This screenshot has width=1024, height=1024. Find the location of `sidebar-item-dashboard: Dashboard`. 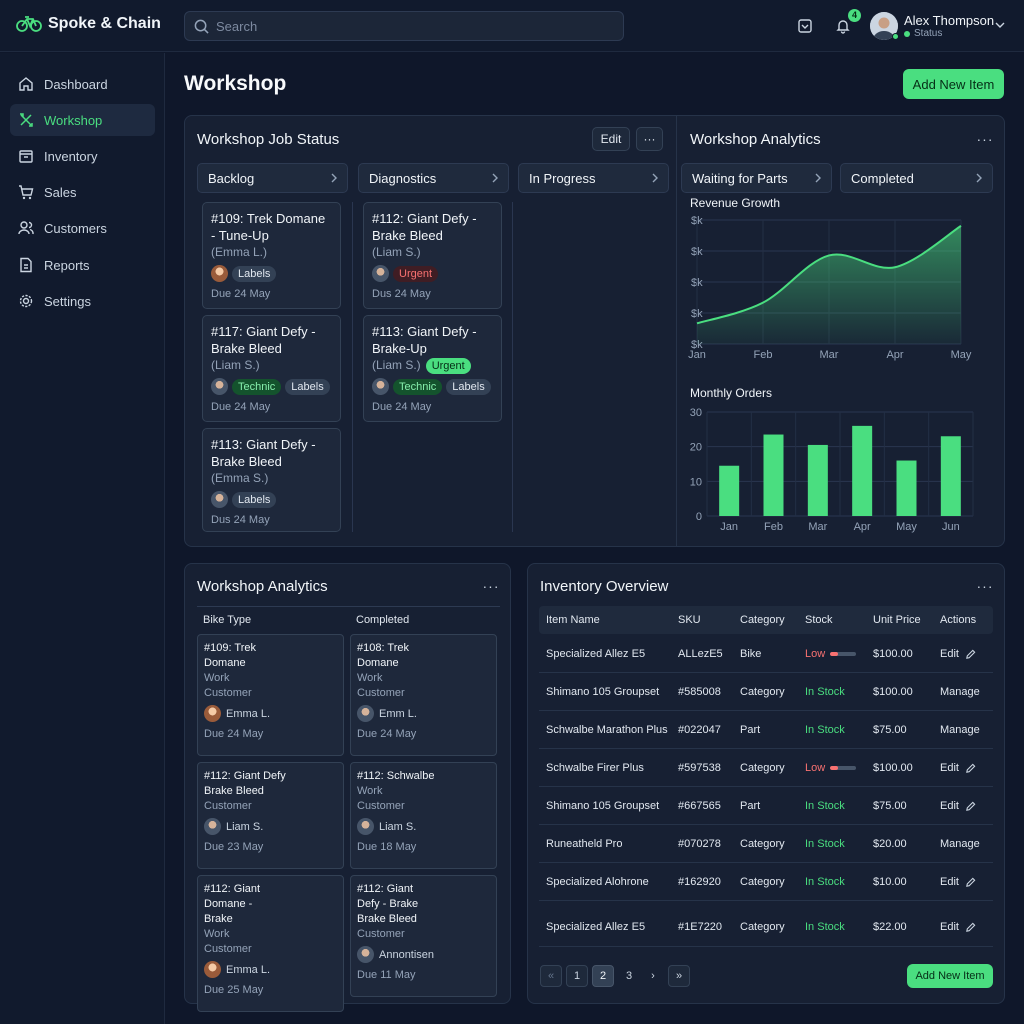

sidebar-item-dashboard: Dashboard is located at coordinates (82, 84).